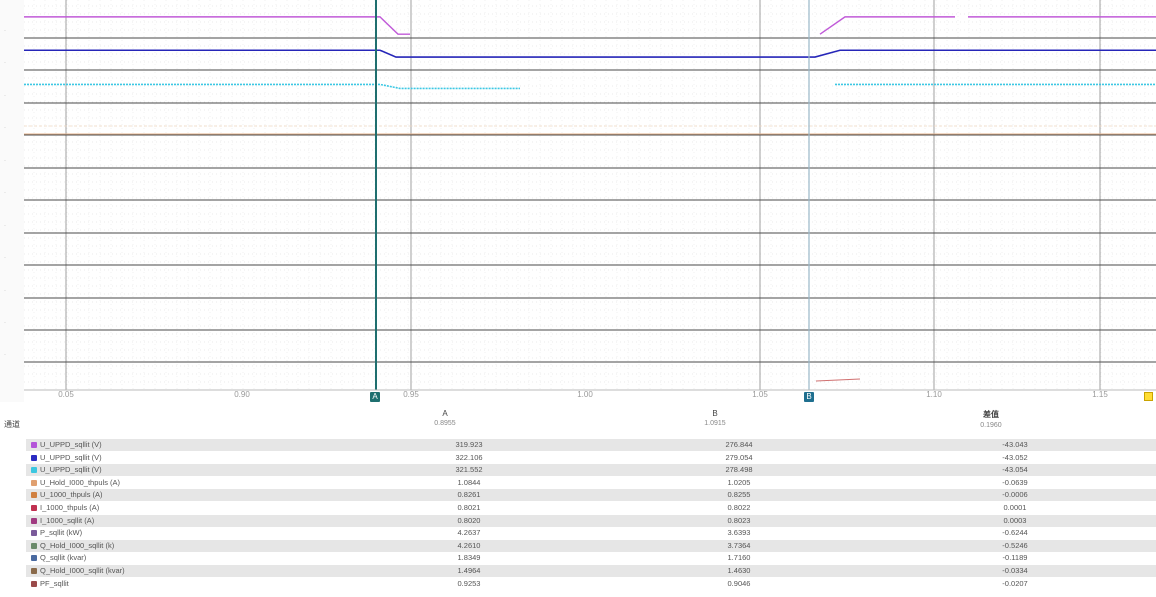 This screenshot has width=1156, height=597. What do you see at coordinates (469, 507) in the screenshot?
I see `value-a: 0.8021` at bounding box center [469, 507].